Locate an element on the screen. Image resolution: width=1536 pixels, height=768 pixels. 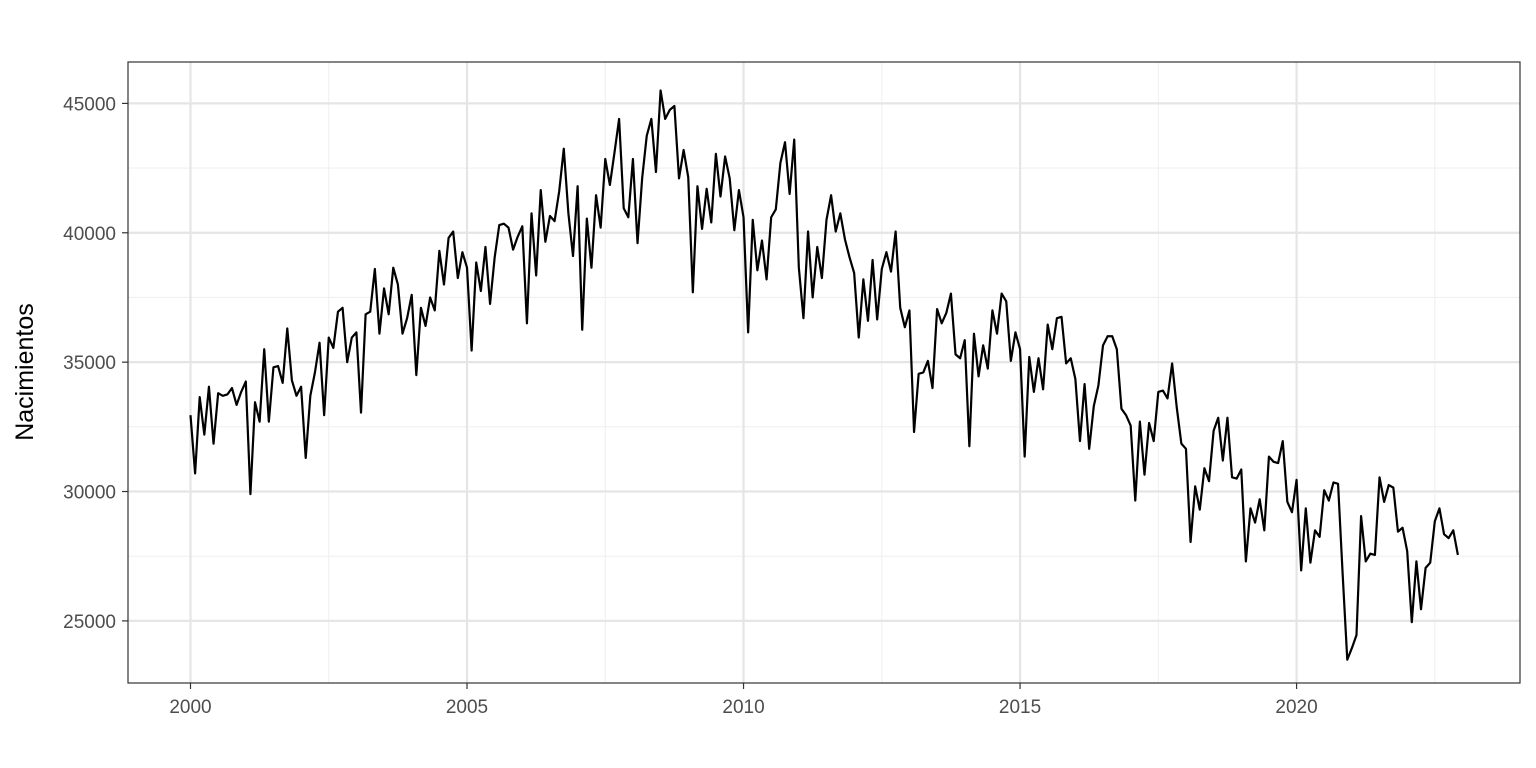
x-axis: 2000 2005 2010 2015 2020 is located at coordinates (743, 700).